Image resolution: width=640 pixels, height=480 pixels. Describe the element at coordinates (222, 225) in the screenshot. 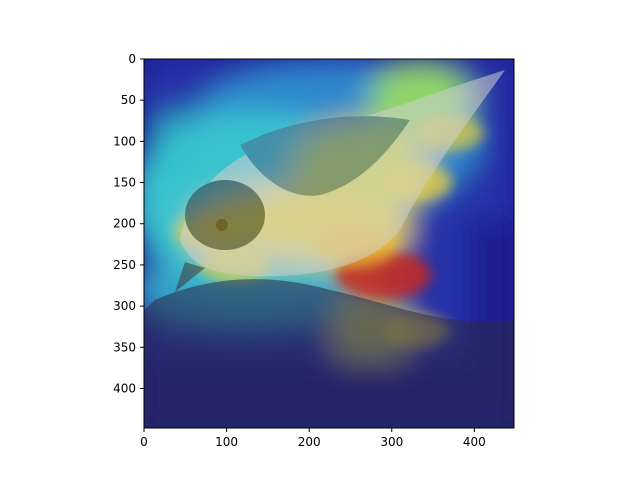

I see `bird-eye-shape` at that location.